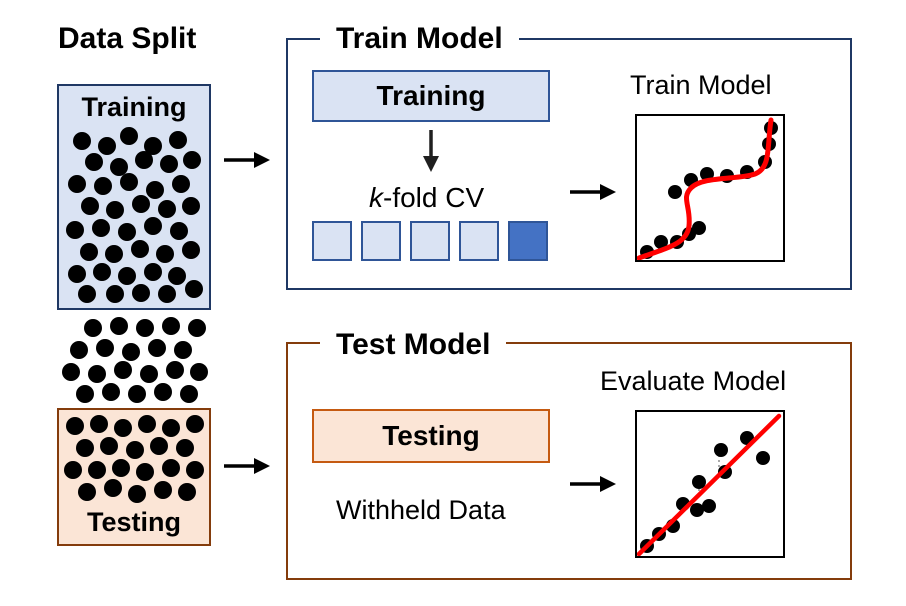  I want to click on split-to-test-arrow, so click(247, 466).